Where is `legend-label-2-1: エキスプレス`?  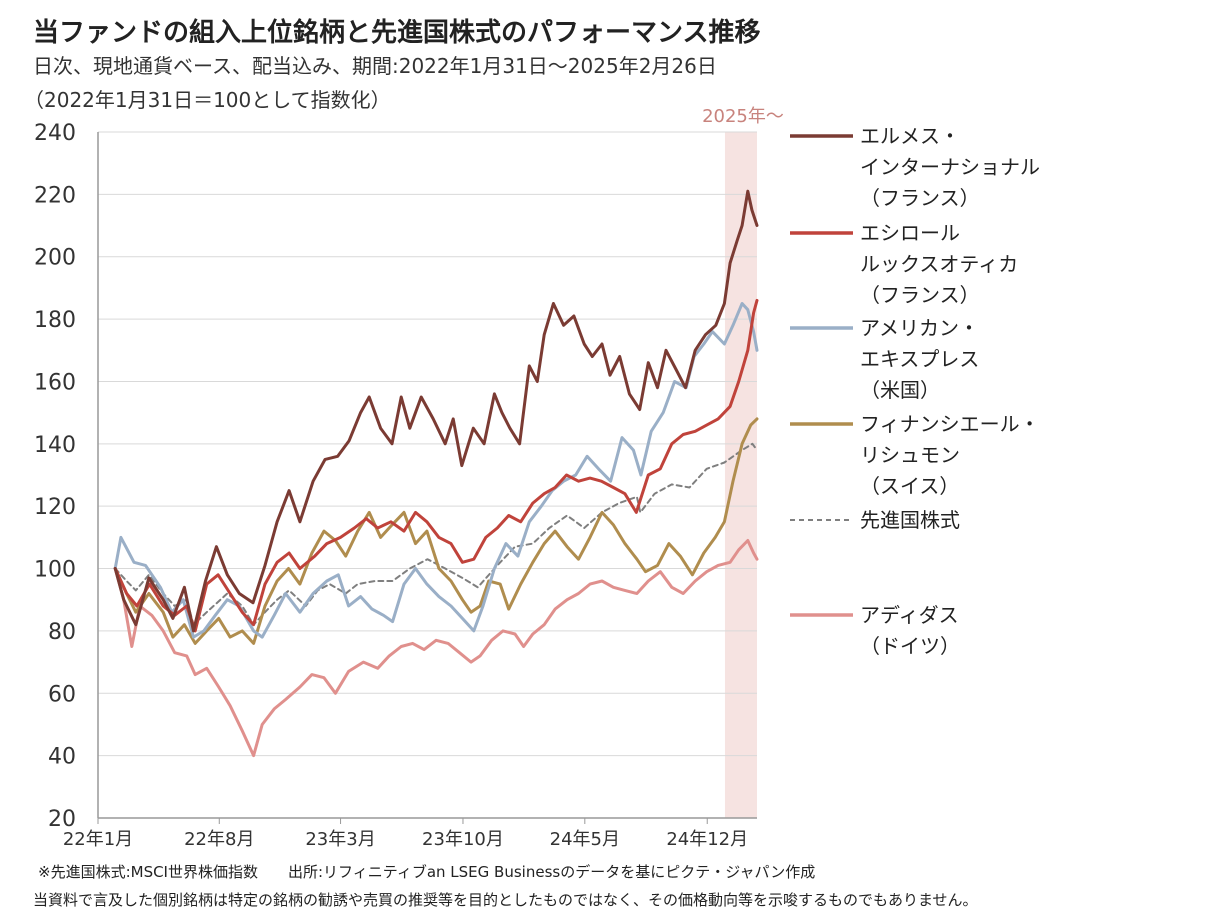 legend-label-2-1: エキスプレス is located at coordinates (919, 359).